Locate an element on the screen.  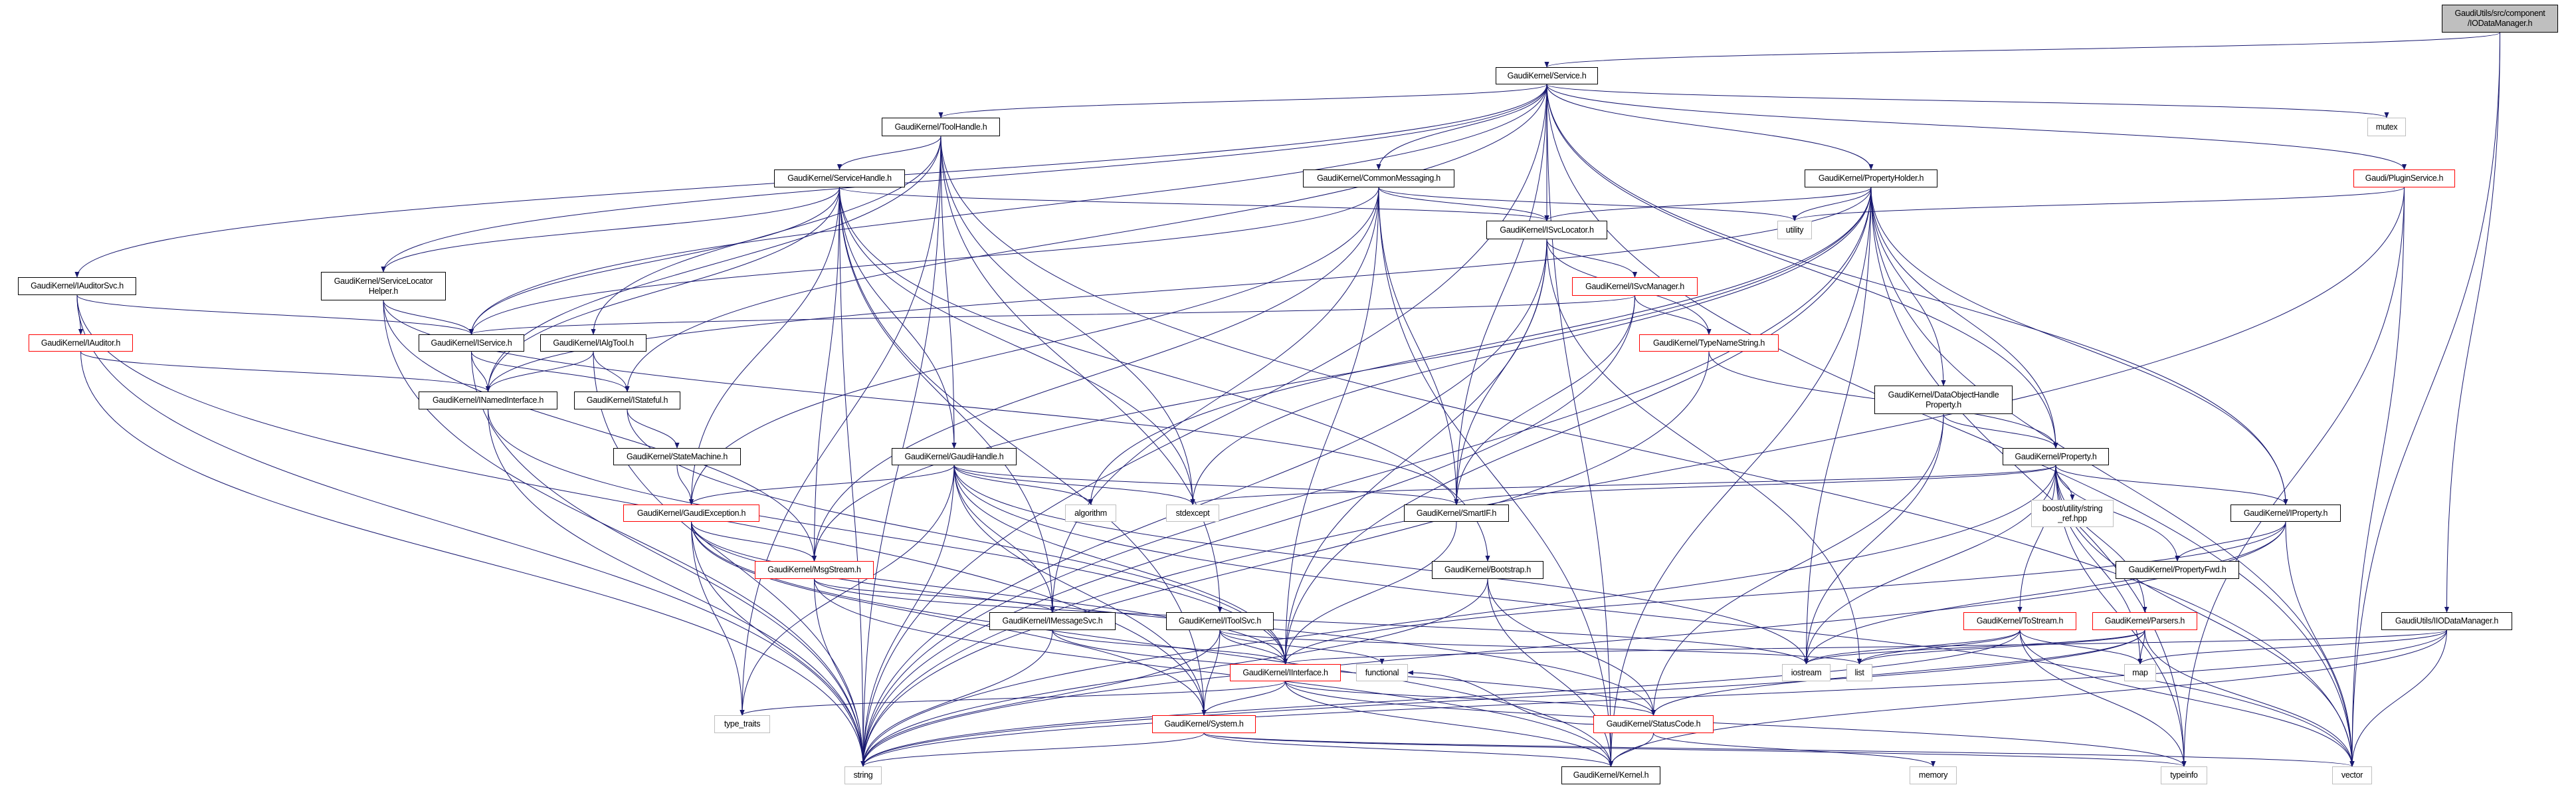
node-toolhandle: GaudiKernel/ToolHandle.h is located at coordinates (941, 127).